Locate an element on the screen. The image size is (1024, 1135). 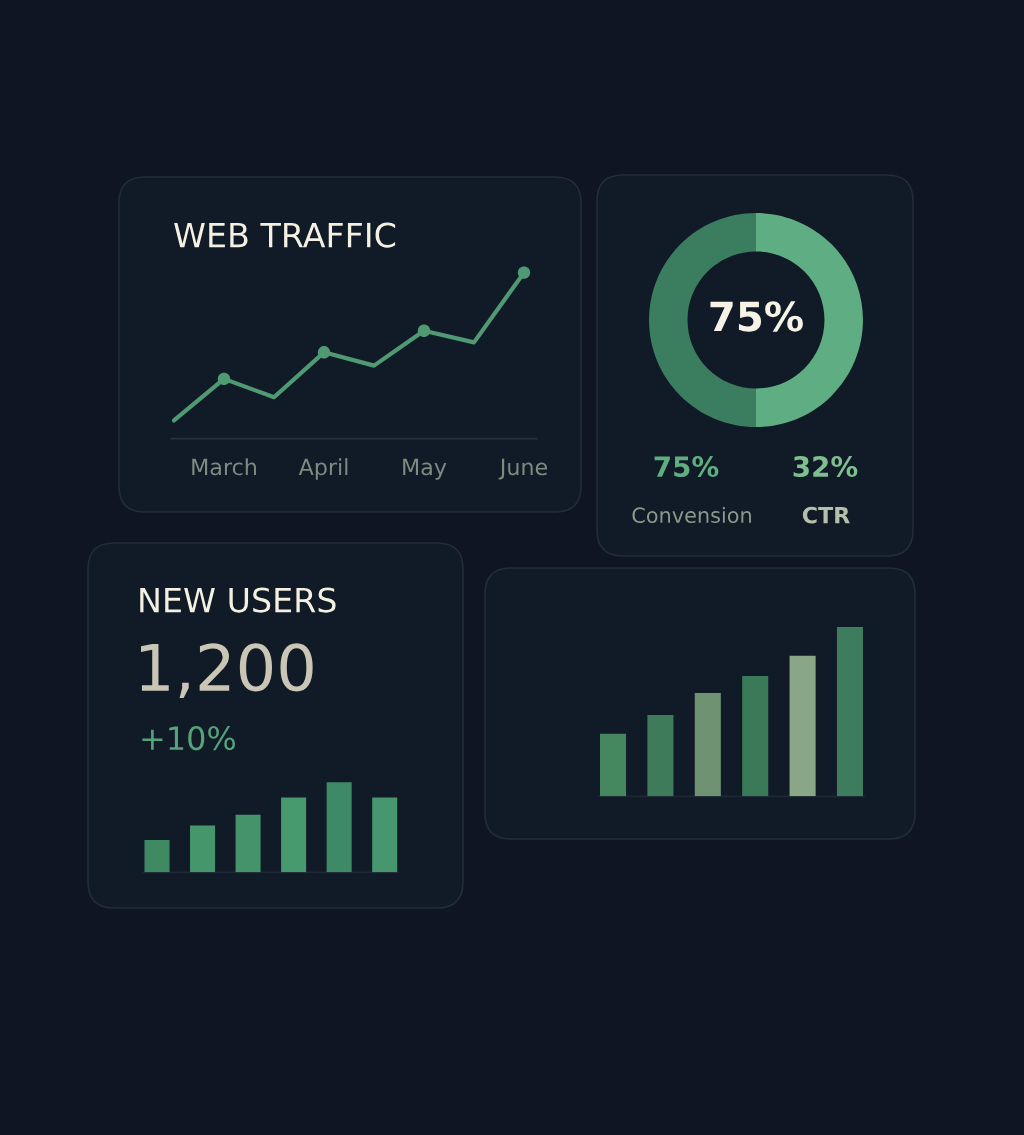
text: CTR is located at coordinates (826, 515).